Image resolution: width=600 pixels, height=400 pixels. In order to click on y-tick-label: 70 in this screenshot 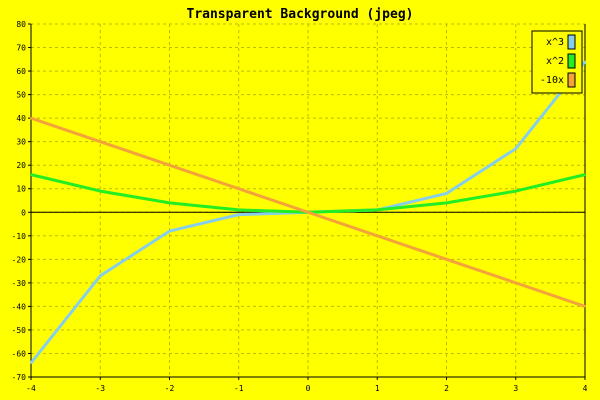, I will do `click(21, 48)`.